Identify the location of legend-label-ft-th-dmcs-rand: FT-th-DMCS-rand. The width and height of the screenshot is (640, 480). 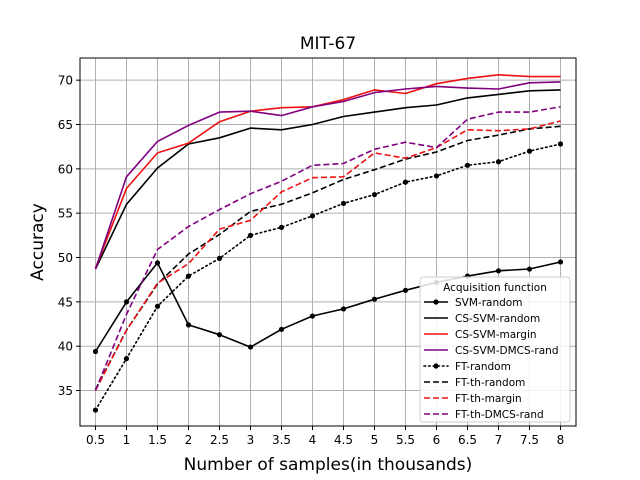
(499, 415).